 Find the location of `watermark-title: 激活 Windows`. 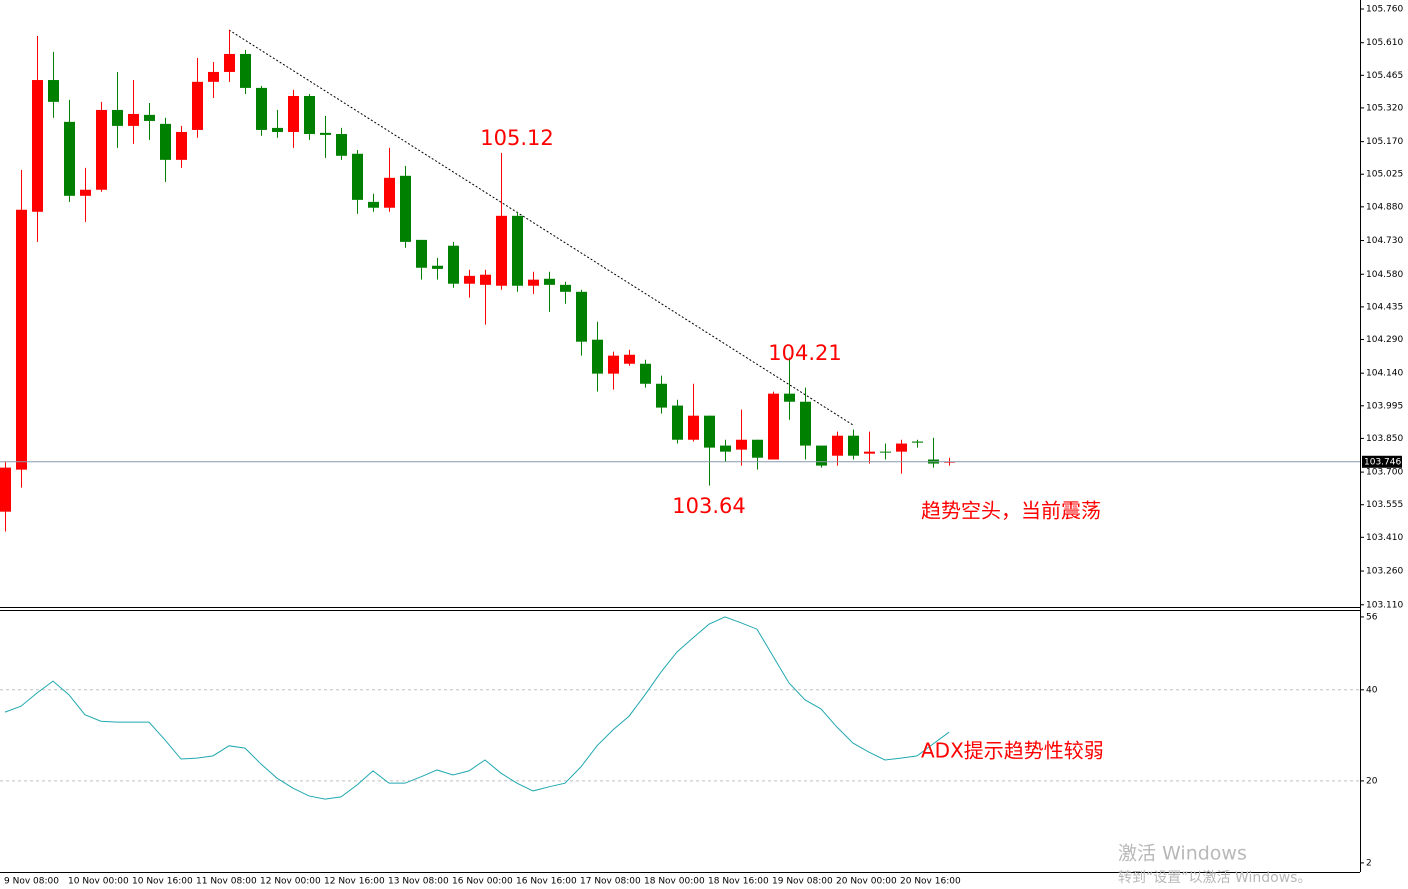

watermark-title: 激活 Windows is located at coordinates (1182, 854).